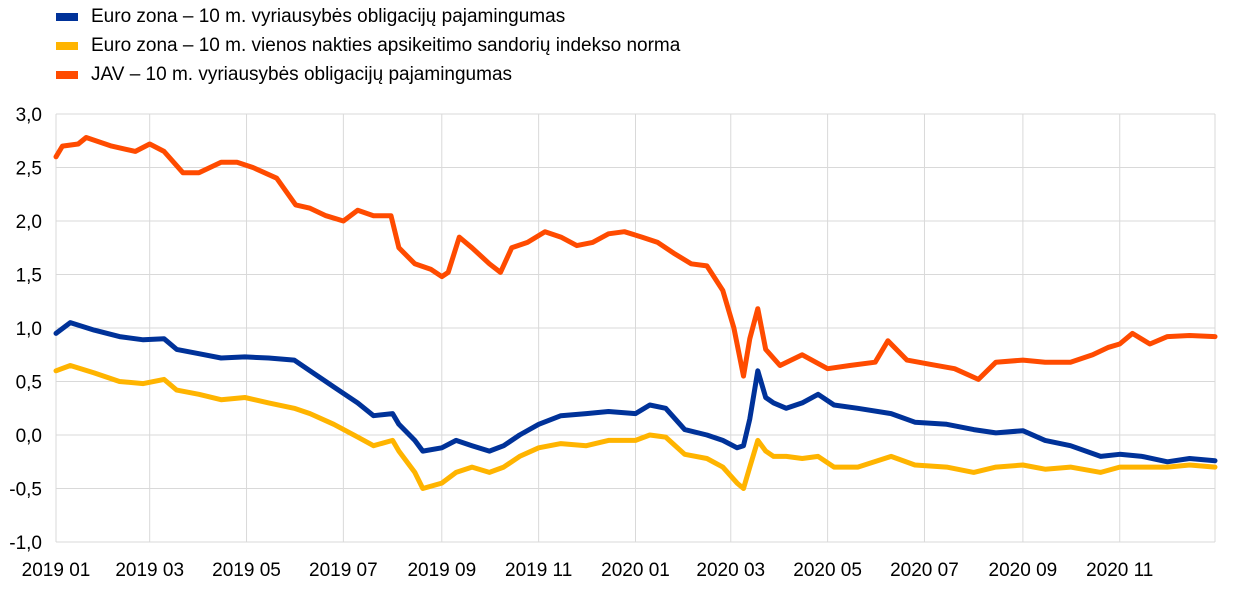 This screenshot has width=1240, height=589. I want to click on x-tick-label: 2019 05, so click(246, 570).